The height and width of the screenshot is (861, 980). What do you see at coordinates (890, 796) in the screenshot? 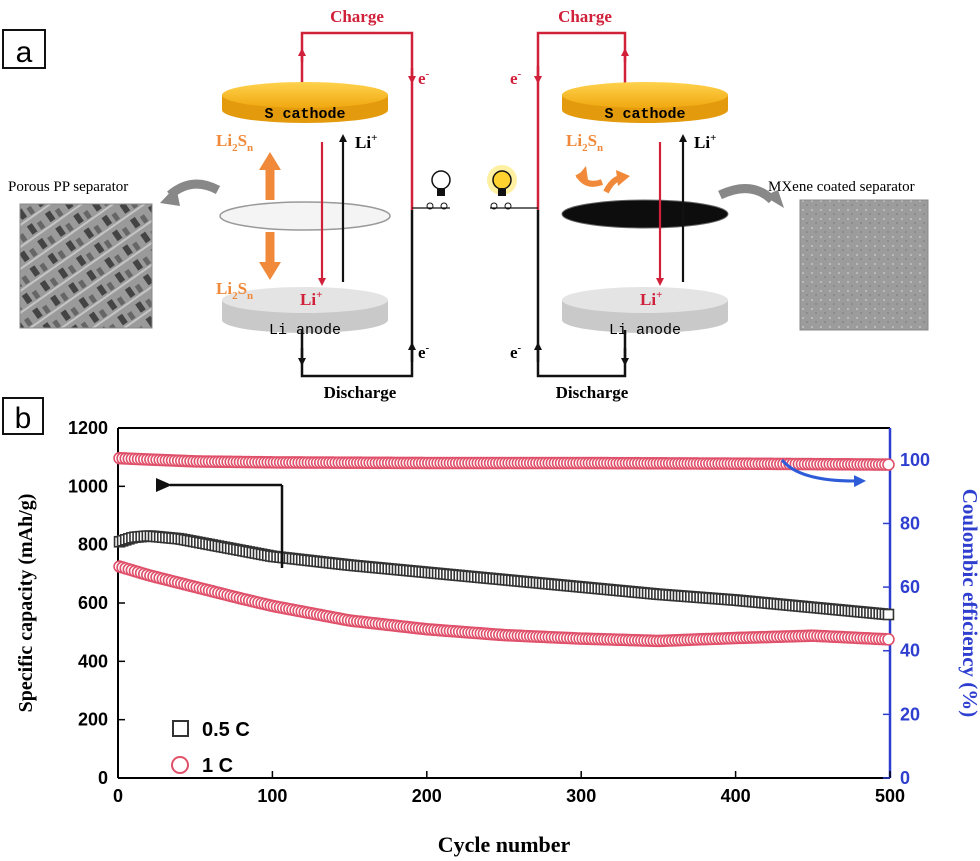
I see `x-tick-label: 500` at bounding box center [890, 796].